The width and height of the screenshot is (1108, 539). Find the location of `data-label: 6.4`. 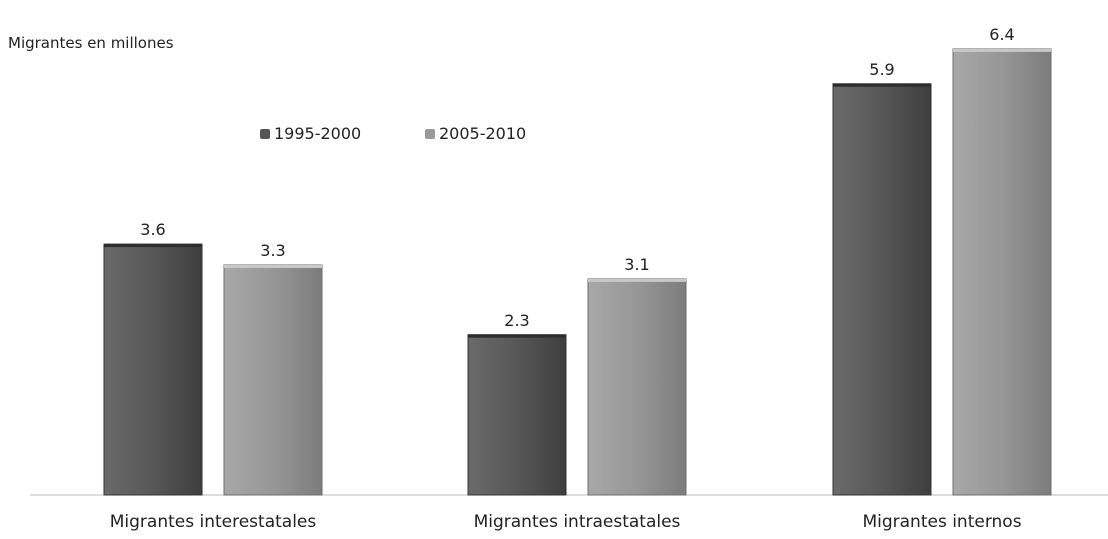

data-label: 6.4 is located at coordinates (1001, 34).